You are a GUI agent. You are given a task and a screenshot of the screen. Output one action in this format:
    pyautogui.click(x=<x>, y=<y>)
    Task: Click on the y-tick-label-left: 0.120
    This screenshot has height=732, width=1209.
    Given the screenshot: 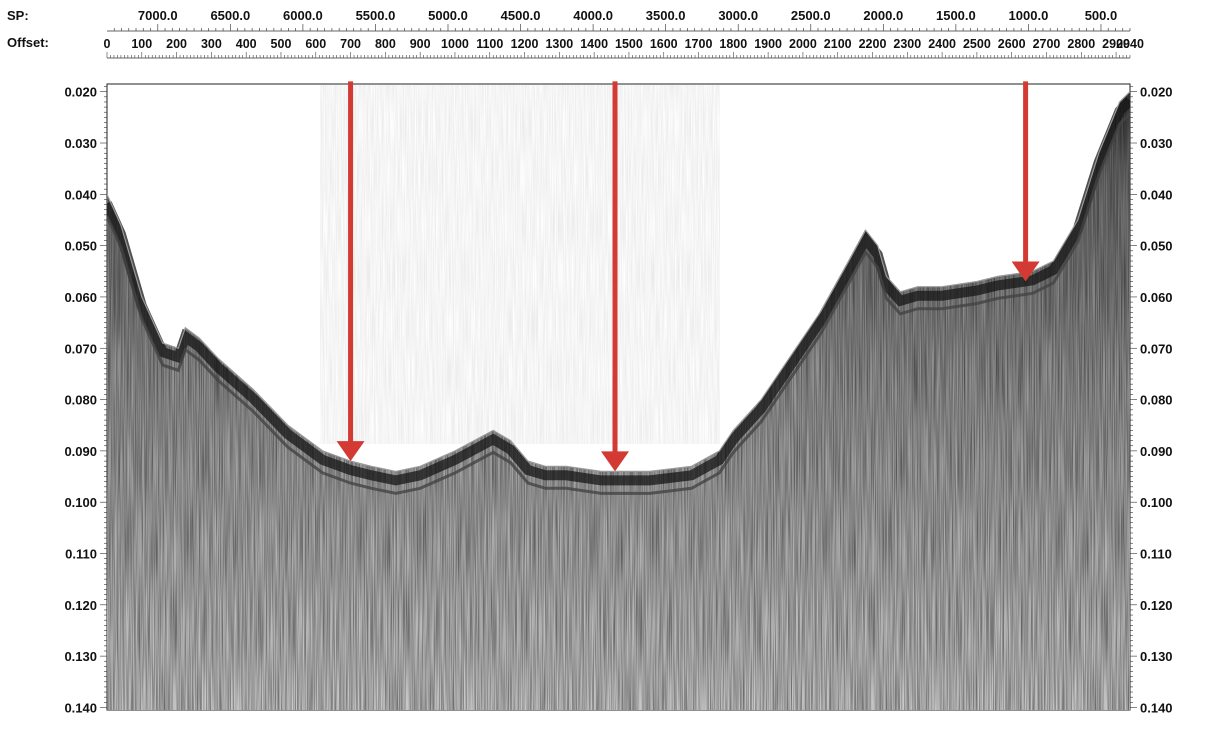 What is the action you would take?
    pyautogui.click(x=80, y=605)
    